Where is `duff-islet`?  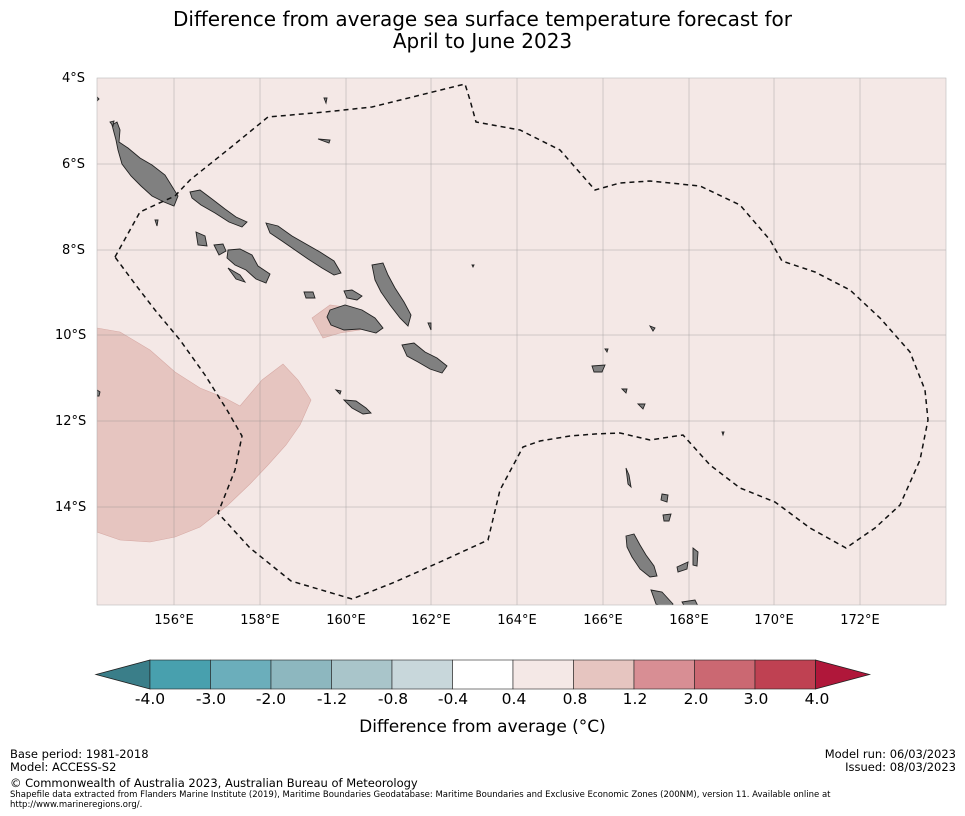
duff-islet is located at coordinates (652, 328).